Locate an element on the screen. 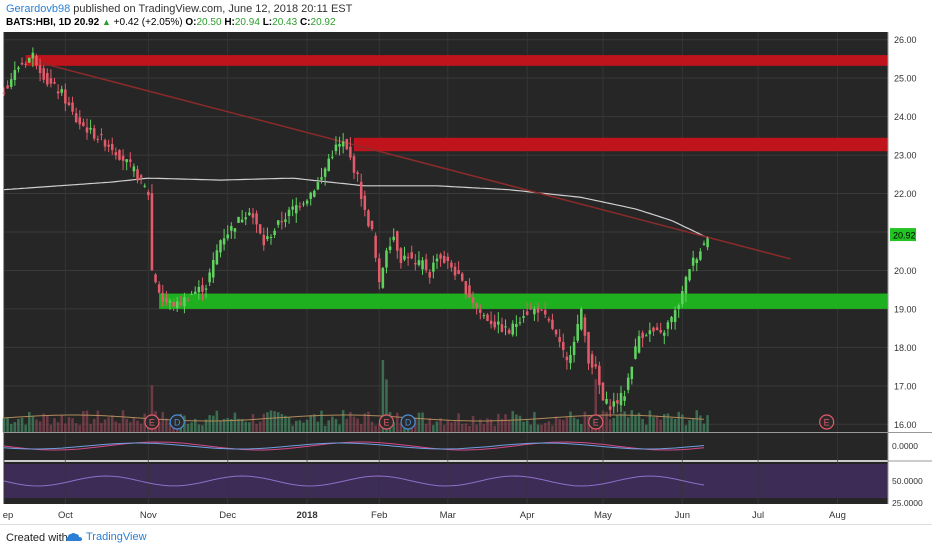 The height and width of the screenshot is (551, 932). symbol-name: BATS:HBI, 1D is located at coordinates (39, 22).